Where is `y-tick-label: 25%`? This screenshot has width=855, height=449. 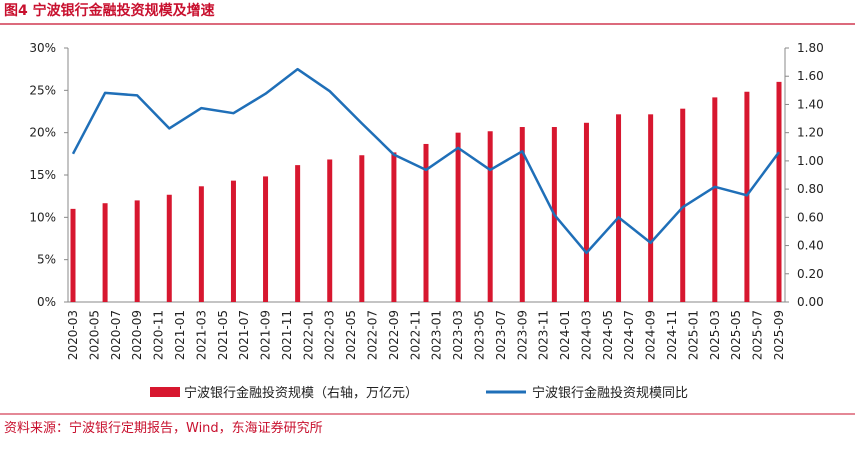
y-tick-label: 25% is located at coordinates (42, 90).